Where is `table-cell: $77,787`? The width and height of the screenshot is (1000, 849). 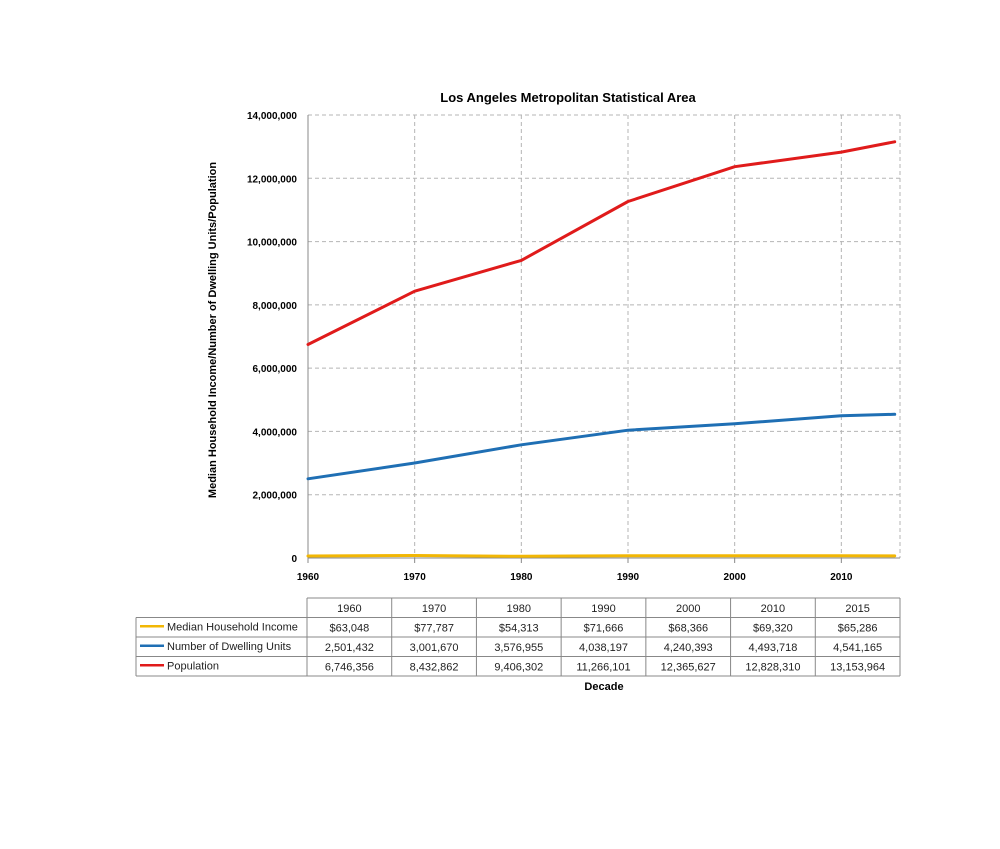 table-cell: $77,787 is located at coordinates (434, 628).